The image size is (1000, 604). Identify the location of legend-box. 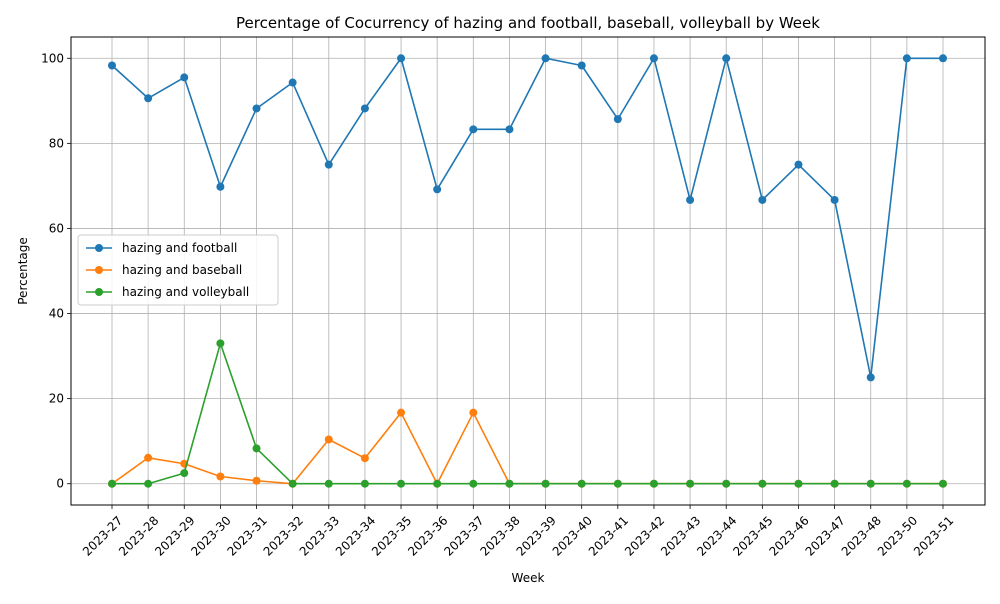
(178, 270).